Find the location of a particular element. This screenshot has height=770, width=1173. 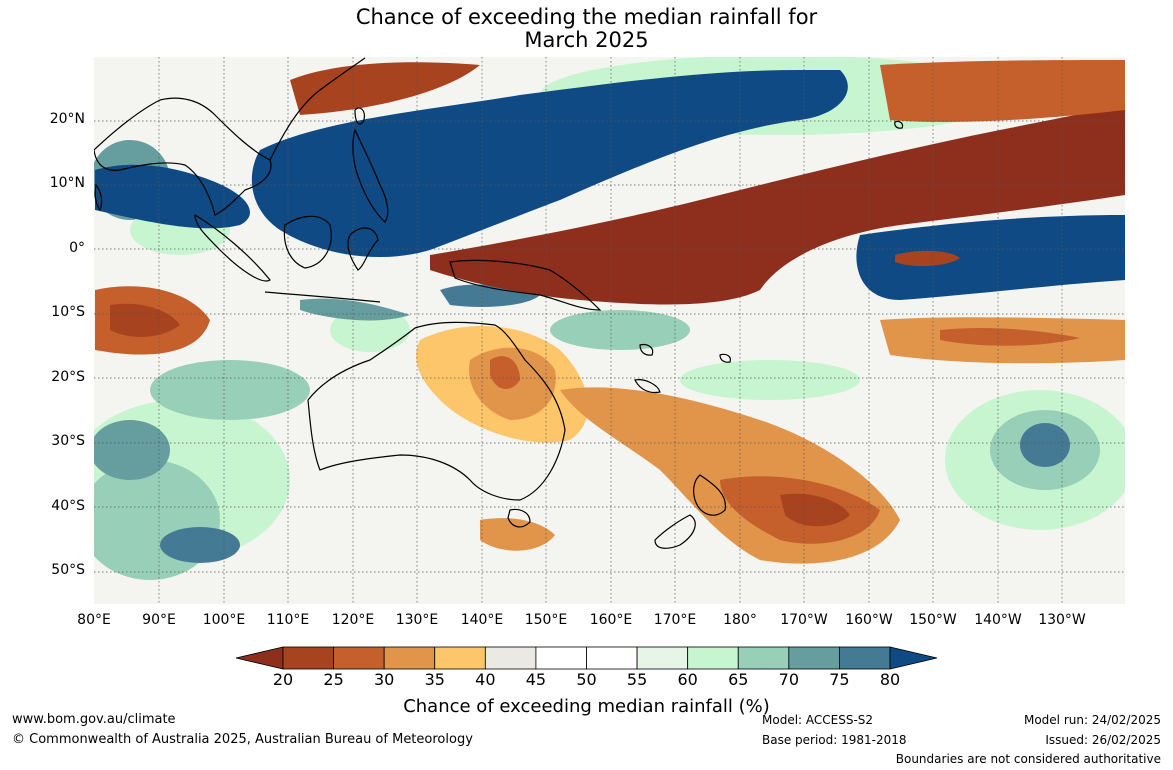

colorbar-tick-label: 70 is located at coordinates (788, 679).